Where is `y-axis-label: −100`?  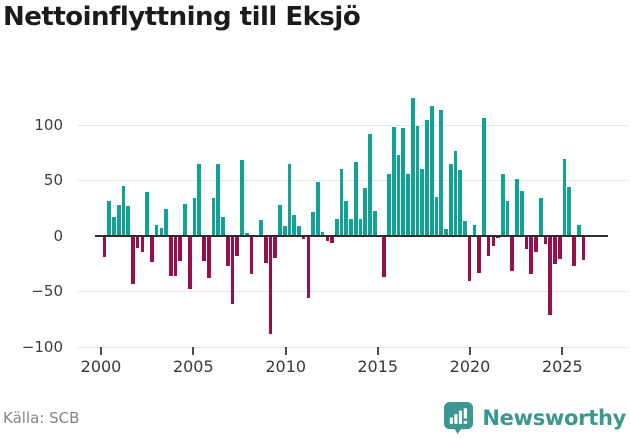
y-axis-label: −100 is located at coordinates (42, 346).